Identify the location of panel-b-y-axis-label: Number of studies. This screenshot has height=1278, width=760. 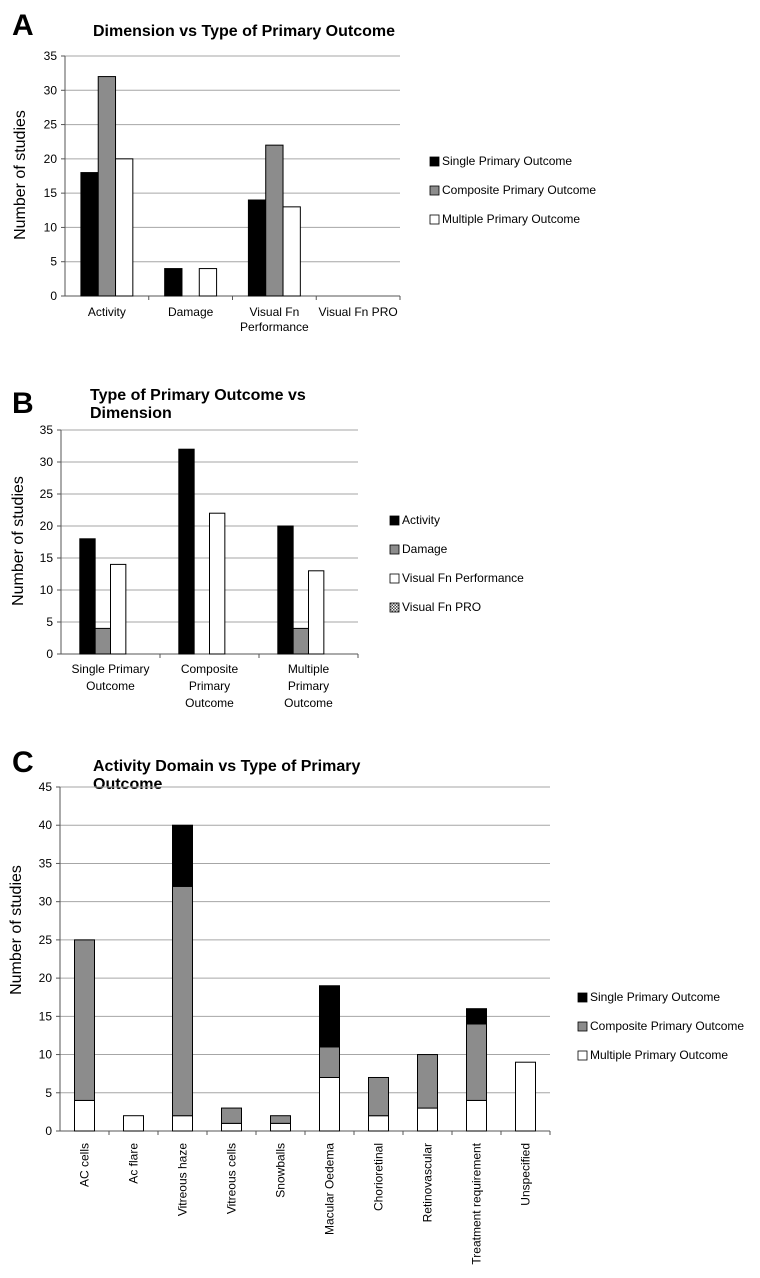
(18, 541).